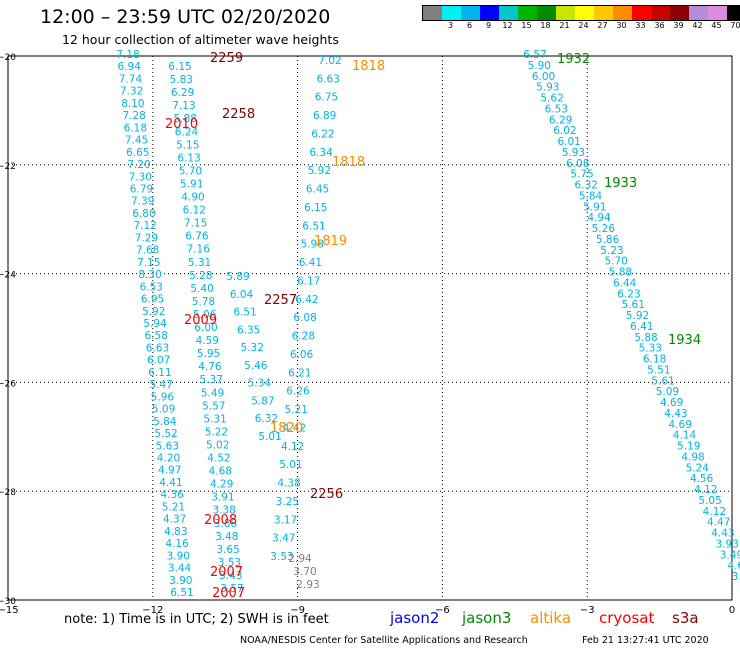  I want to click on wave-height-value: 4.56, so click(702, 479).